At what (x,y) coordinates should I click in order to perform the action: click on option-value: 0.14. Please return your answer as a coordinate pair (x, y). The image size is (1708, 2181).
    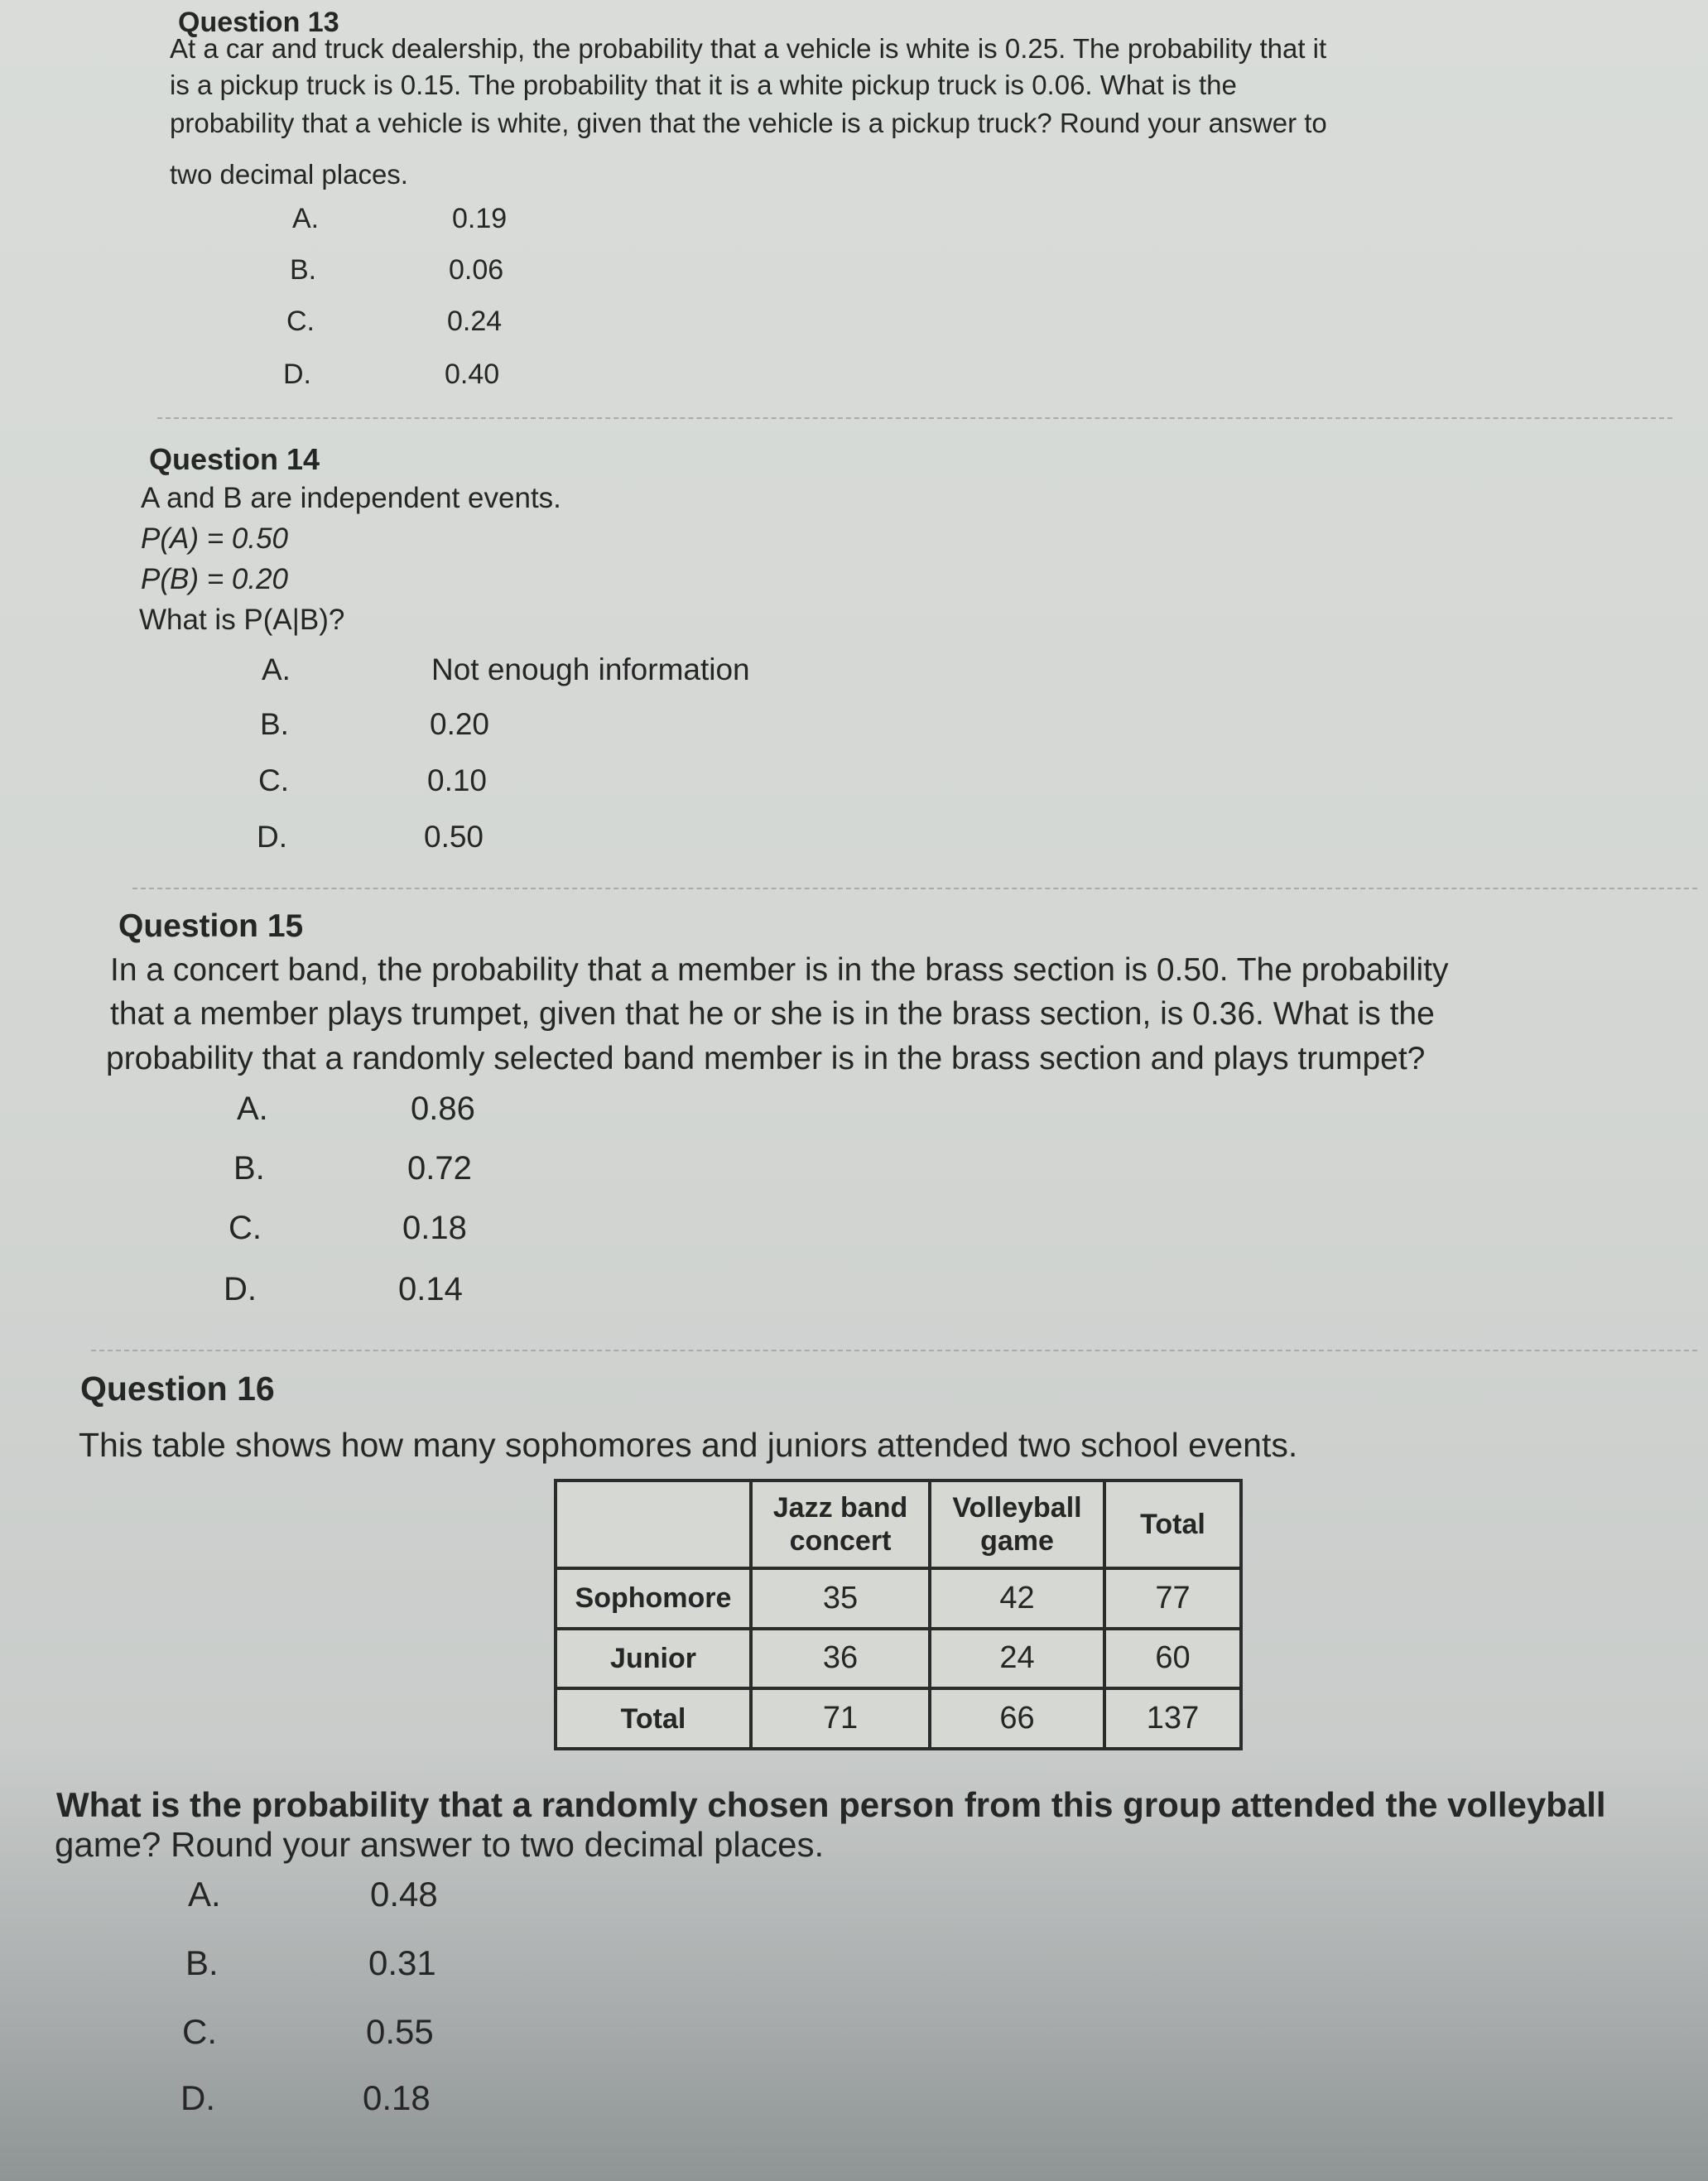
    Looking at the image, I should click on (430, 1289).